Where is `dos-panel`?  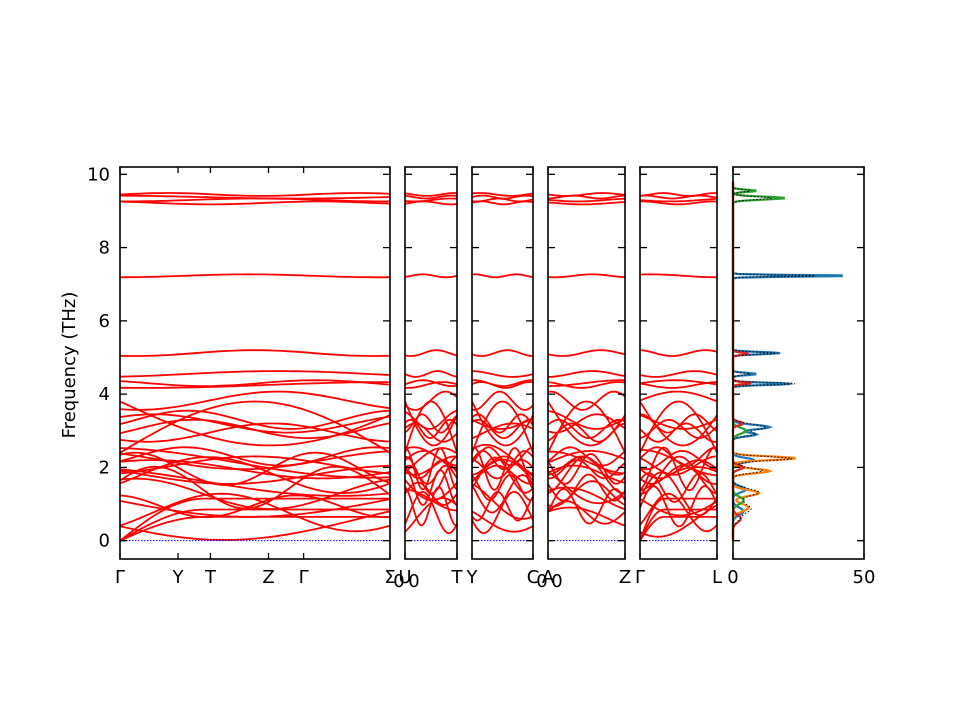 dos-panel is located at coordinates (787, 361).